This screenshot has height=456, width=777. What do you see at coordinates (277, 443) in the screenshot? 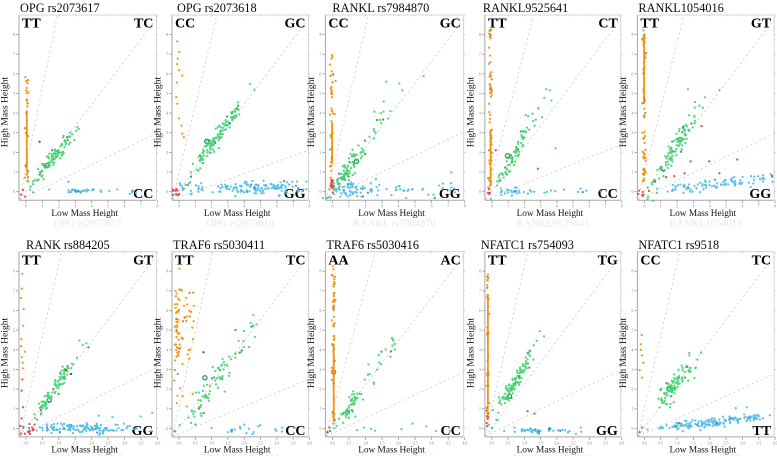
I see `svg-text: 3.0` at bounding box center [277, 443].